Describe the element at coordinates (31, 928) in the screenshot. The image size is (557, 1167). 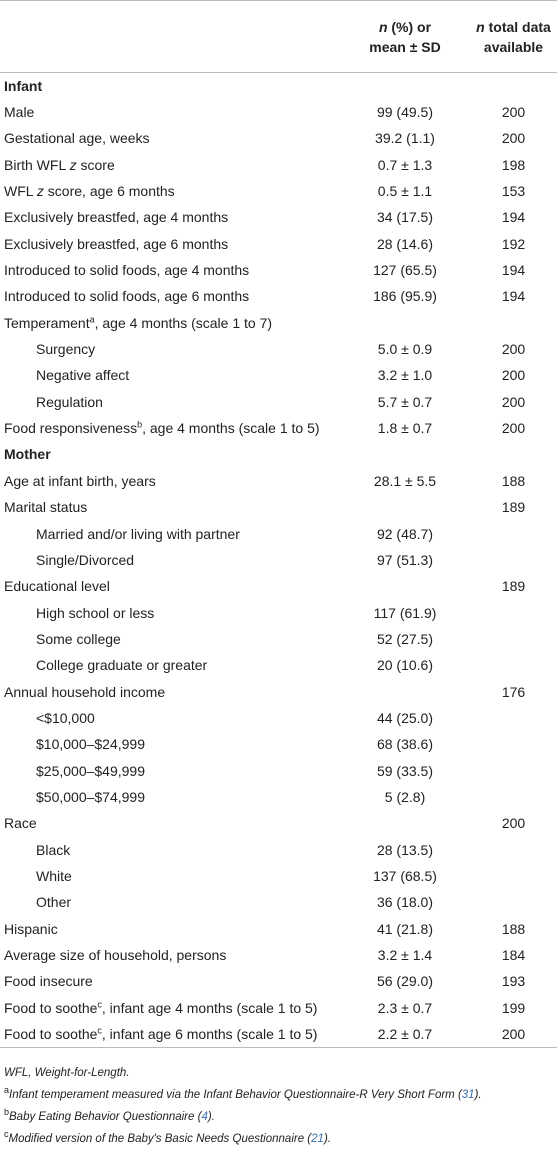
I see `text: Hispanic` at that location.